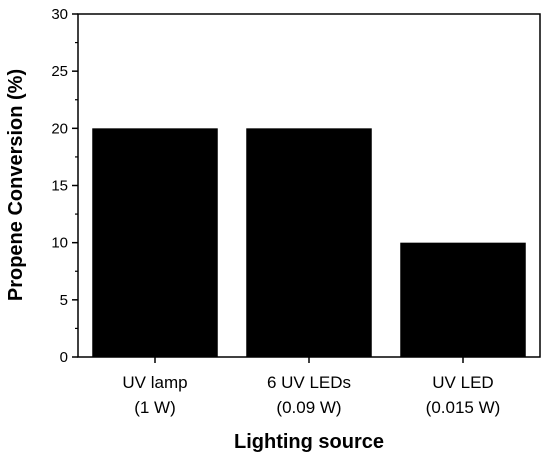 The image size is (550, 459). I want to click on x-tick-label: (0.09 W), so click(308, 407).